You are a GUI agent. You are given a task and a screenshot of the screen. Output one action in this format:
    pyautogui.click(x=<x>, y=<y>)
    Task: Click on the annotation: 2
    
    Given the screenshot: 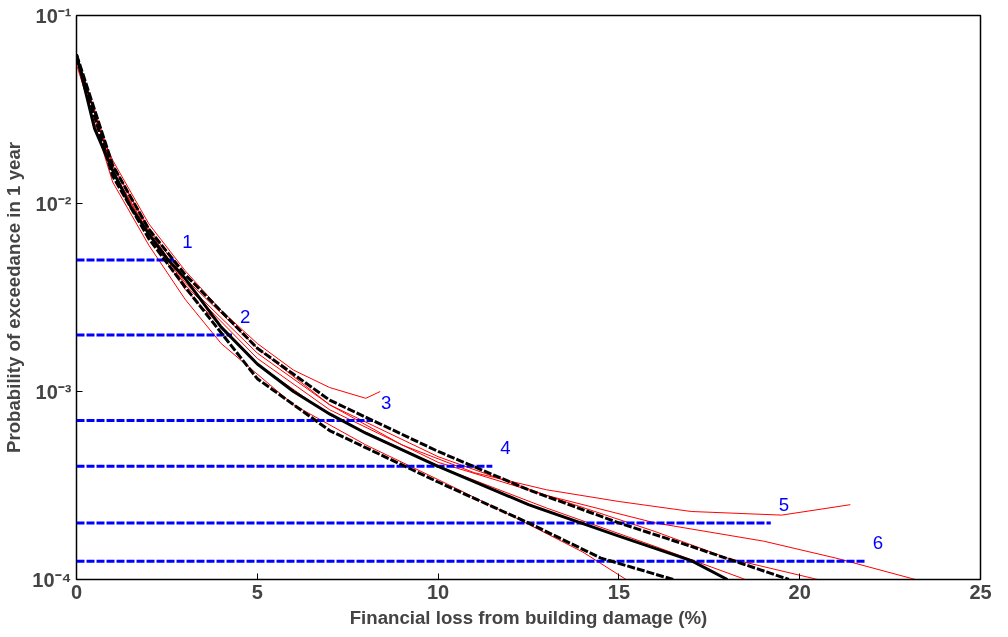 What is the action you would take?
    pyautogui.click(x=245, y=316)
    